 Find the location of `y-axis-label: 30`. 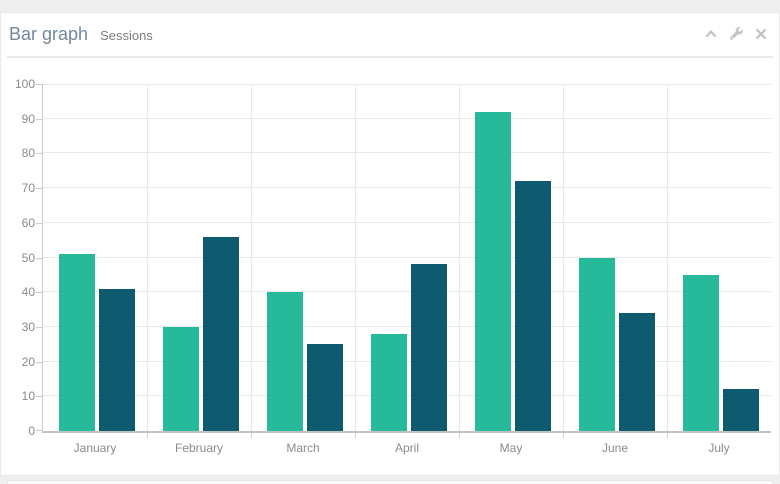

y-axis-label: 30 is located at coordinates (28, 326).